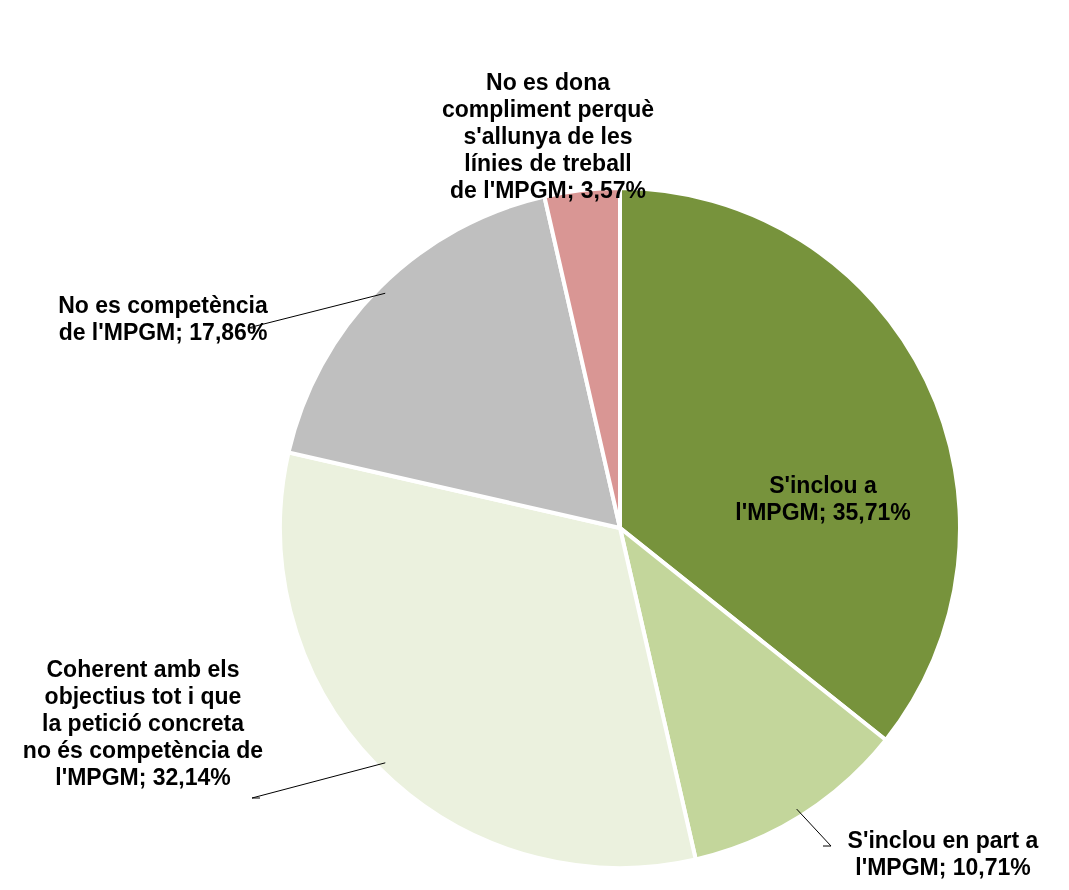 This screenshot has width=1069, height=890. What do you see at coordinates (548, 136) in the screenshot?
I see `slice-label: No es dona compliment perquè s'allunya de les línies de treball de l'MPGM; 3,57%` at bounding box center [548, 136].